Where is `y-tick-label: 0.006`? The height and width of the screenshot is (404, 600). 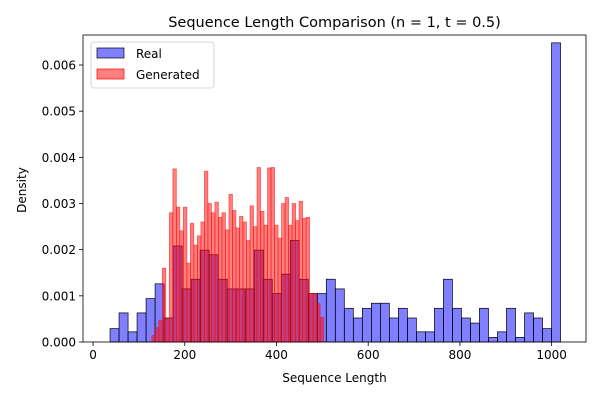 y-tick-label: 0.006 is located at coordinates (59, 66).